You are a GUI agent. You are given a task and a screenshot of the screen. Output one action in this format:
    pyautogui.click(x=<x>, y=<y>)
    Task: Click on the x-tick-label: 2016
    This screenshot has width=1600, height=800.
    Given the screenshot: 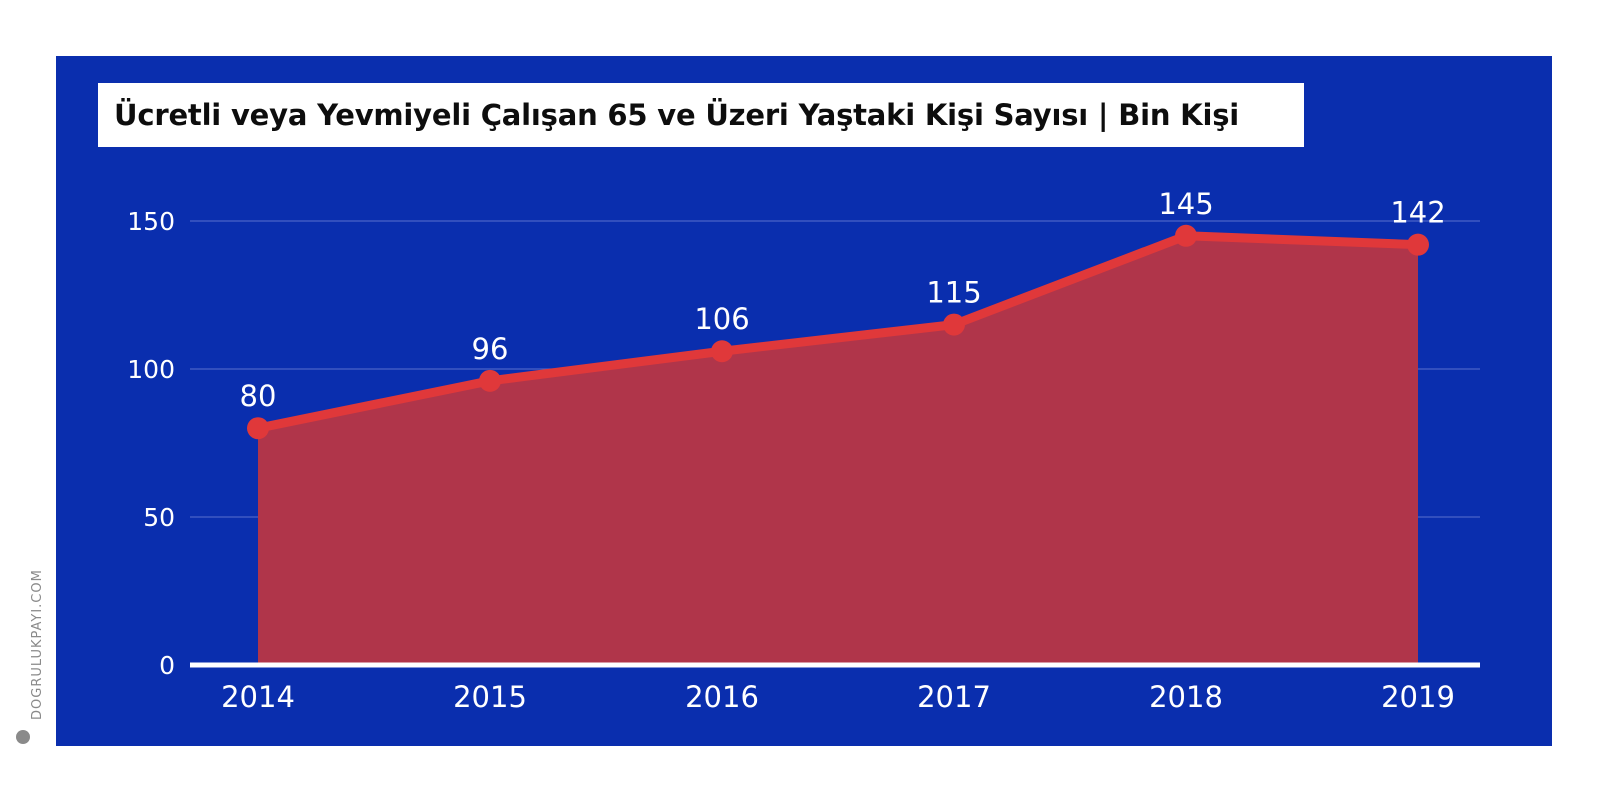 What is the action you would take?
    pyautogui.click(x=722, y=697)
    